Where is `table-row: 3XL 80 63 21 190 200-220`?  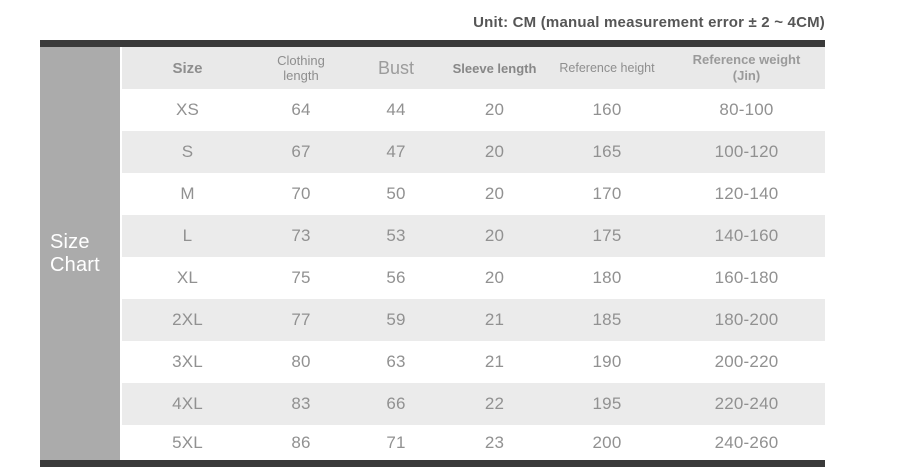 table-row: 3XL 80 63 21 190 200-220 is located at coordinates (473, 362).